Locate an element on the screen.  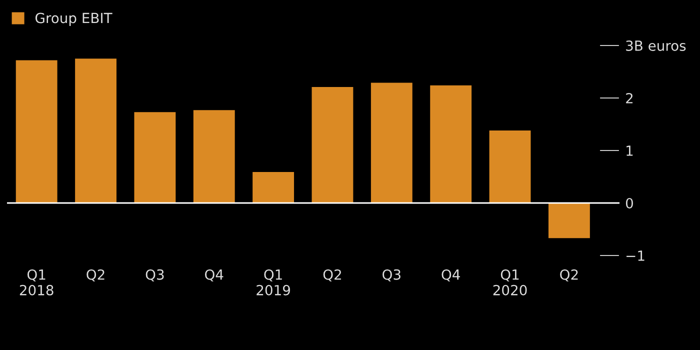
y-tick-label: −1 is located at coordinates (635, 255).